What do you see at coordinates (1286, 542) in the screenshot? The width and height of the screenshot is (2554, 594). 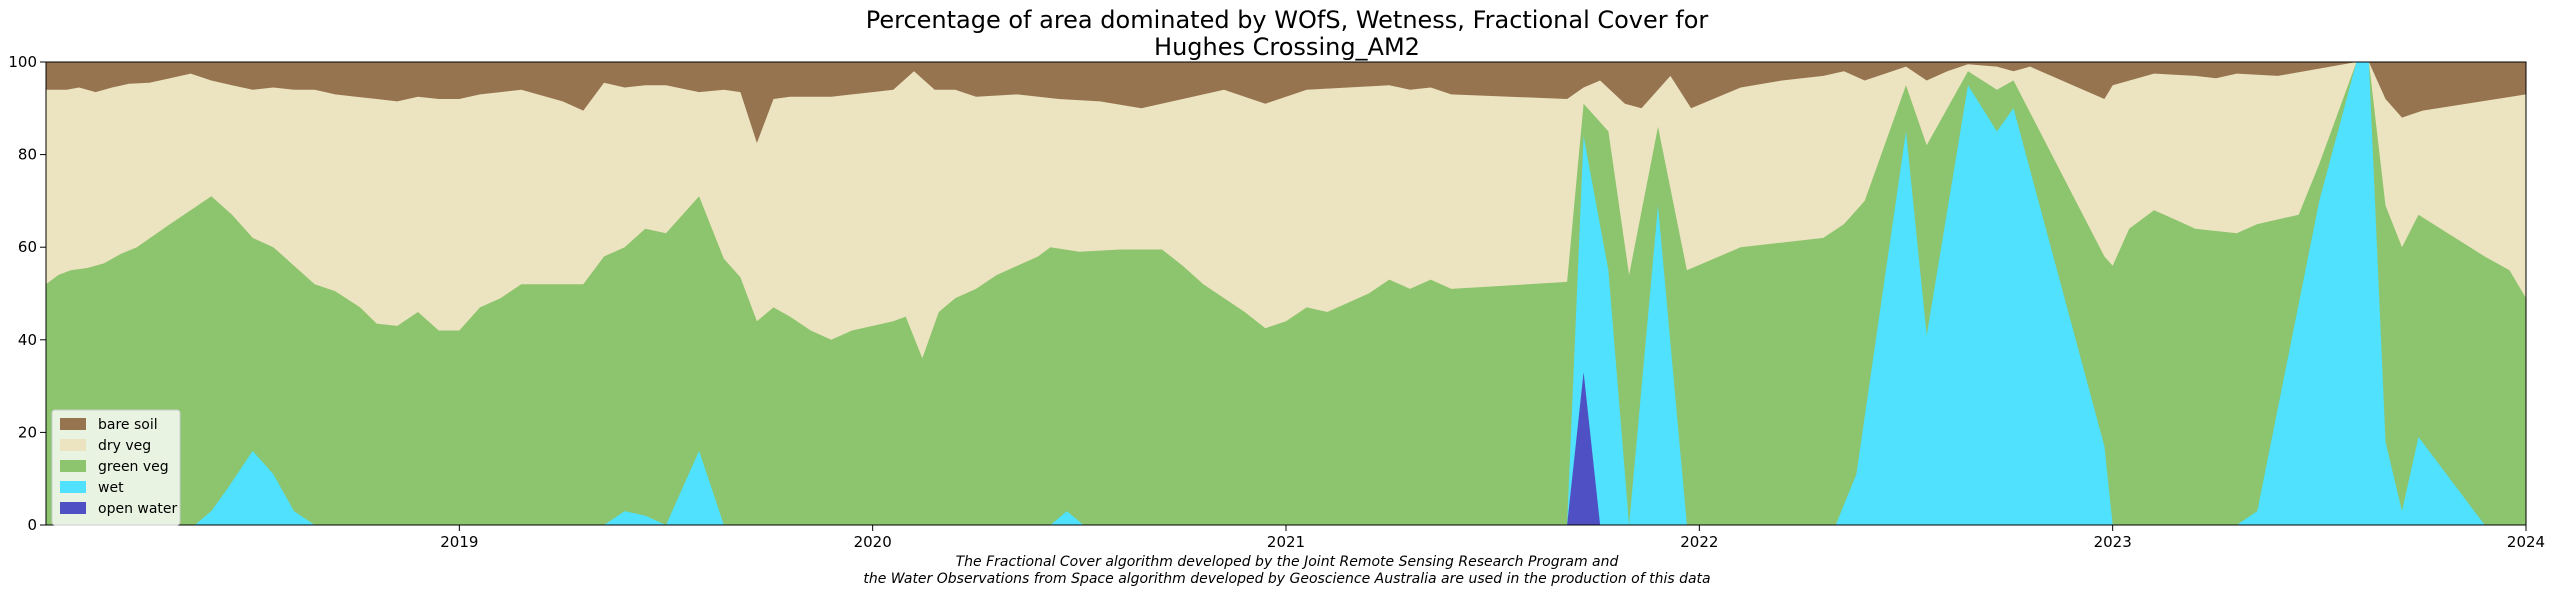 I see `x-tick-label: 2021` at bounding box center [1286, 542].